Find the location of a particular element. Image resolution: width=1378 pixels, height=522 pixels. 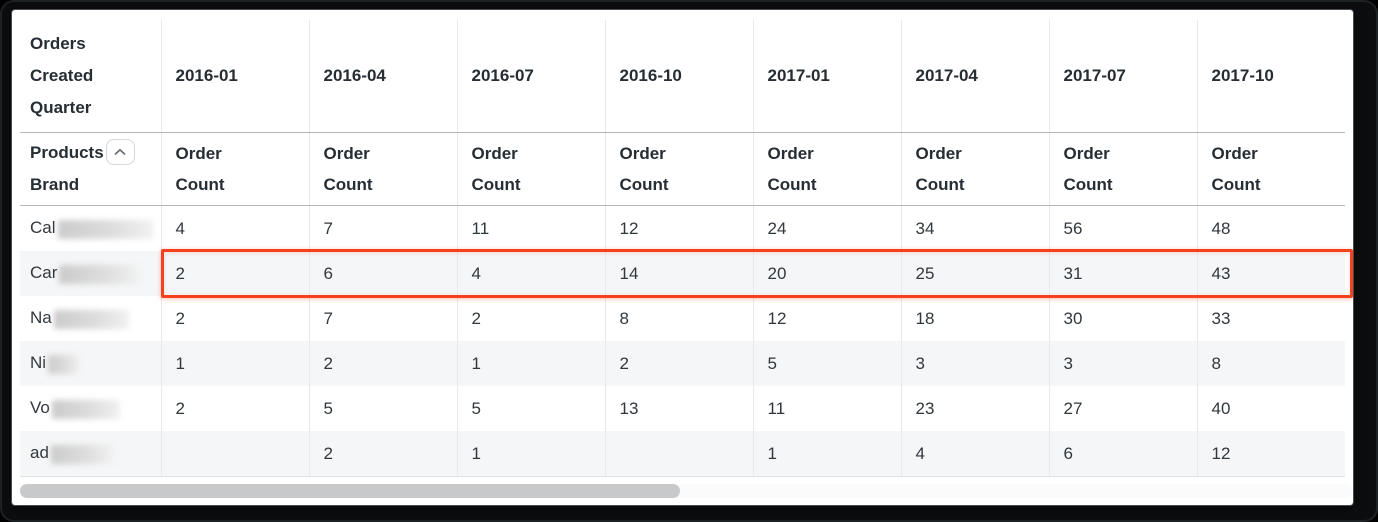

row-label-prefix: Cal is located at coordinates (43, 228).